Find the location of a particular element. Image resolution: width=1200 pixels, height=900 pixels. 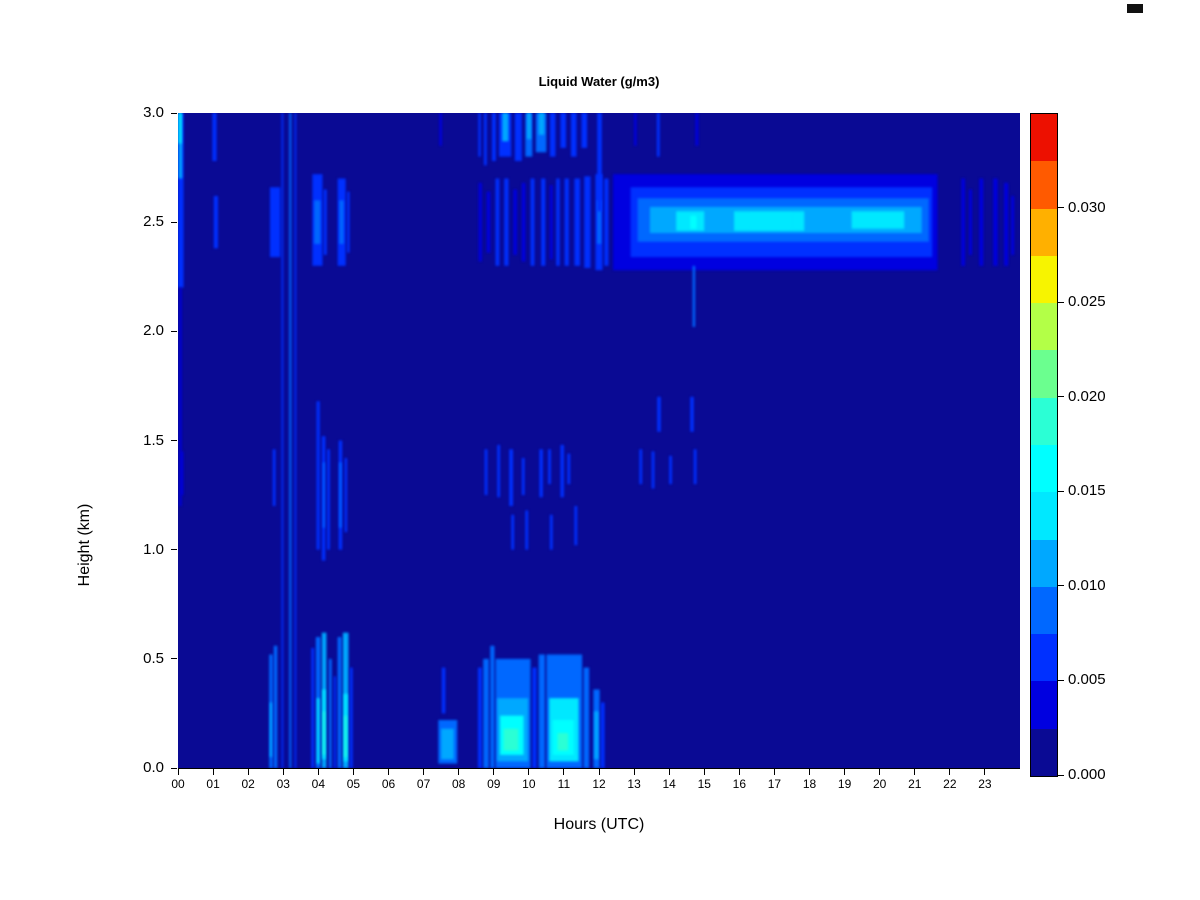

x-tick-label: 22 is located at coordinates (950, 784).